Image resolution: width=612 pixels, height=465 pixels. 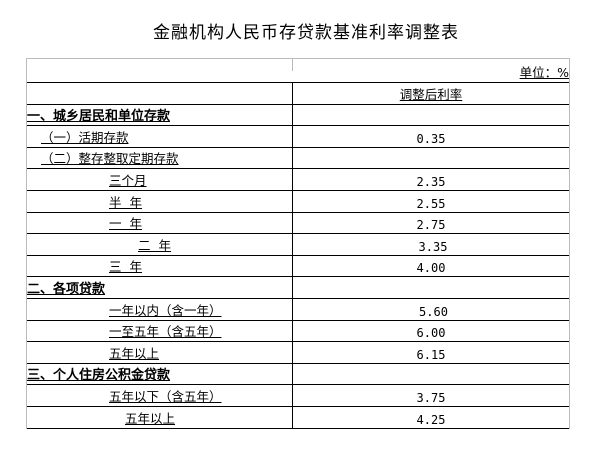 I want to click on header-rate-cell: 调整后利率, so click(x=431, y=93).